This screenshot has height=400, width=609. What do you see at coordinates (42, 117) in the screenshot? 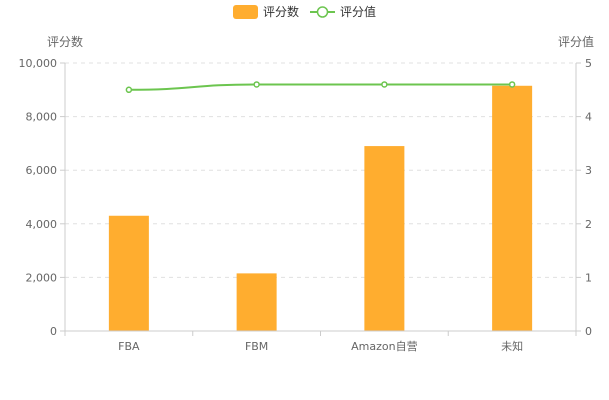
I see `left-axis-tick-label: 8,000` at bounding box center [42, 117].